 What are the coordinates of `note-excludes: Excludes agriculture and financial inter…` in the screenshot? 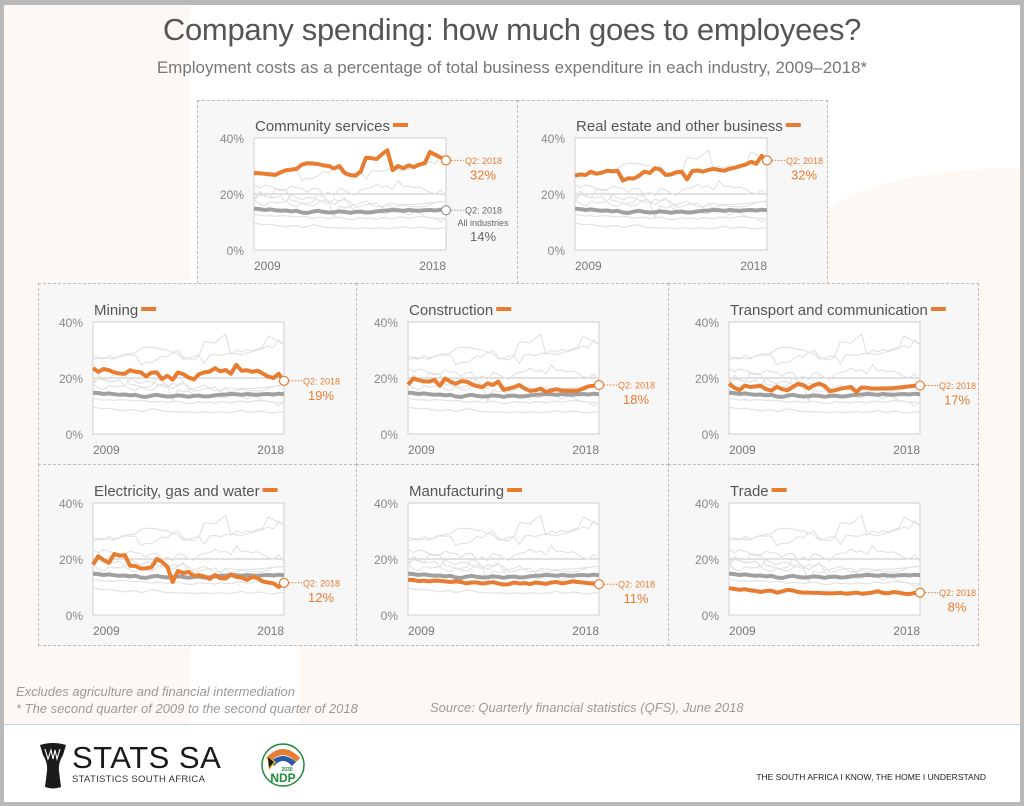 It's located at (155, 691).